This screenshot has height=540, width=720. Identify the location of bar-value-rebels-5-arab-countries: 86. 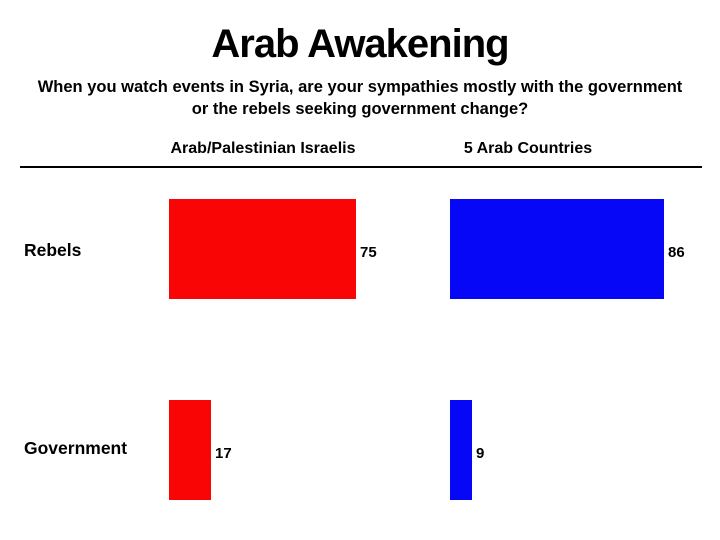
(676, 252).